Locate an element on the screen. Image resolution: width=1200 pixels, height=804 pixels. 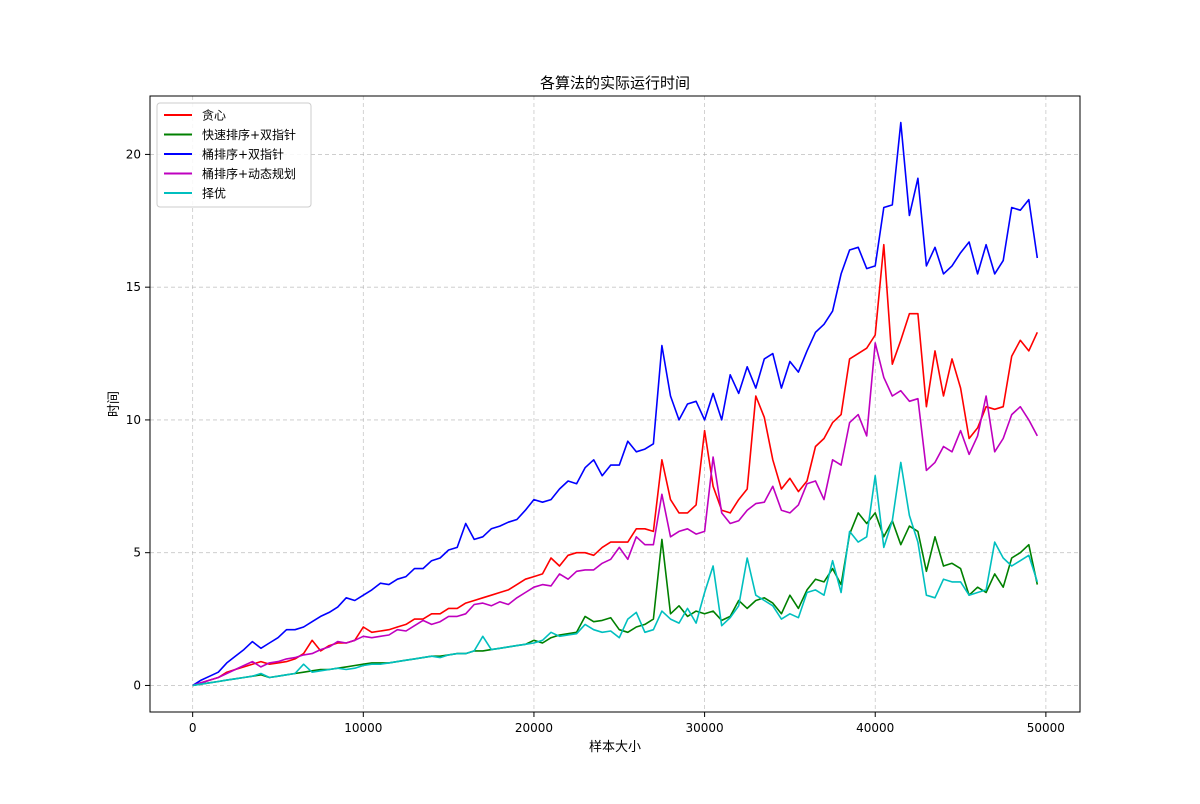
legend-label: 桶排序+动态规划 is located at coordinates (249, 173).